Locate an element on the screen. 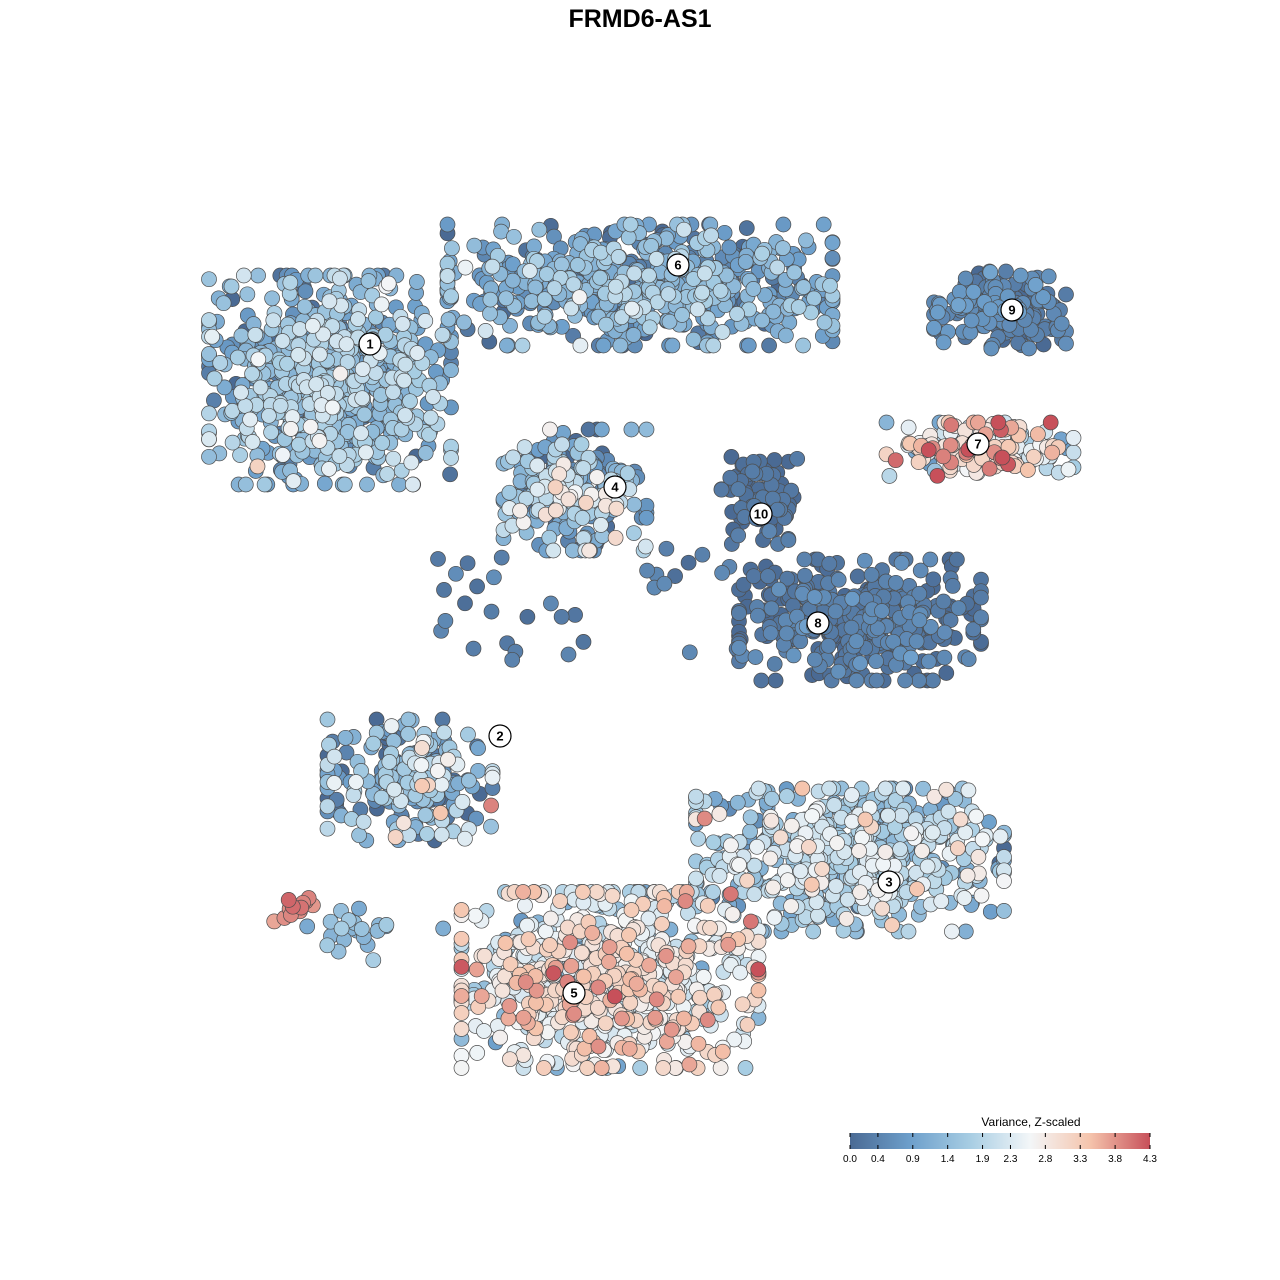 The width and height of the screenshot is (1280, 1280). cluster-label-6: 6 is located at coordinates (678, 265).